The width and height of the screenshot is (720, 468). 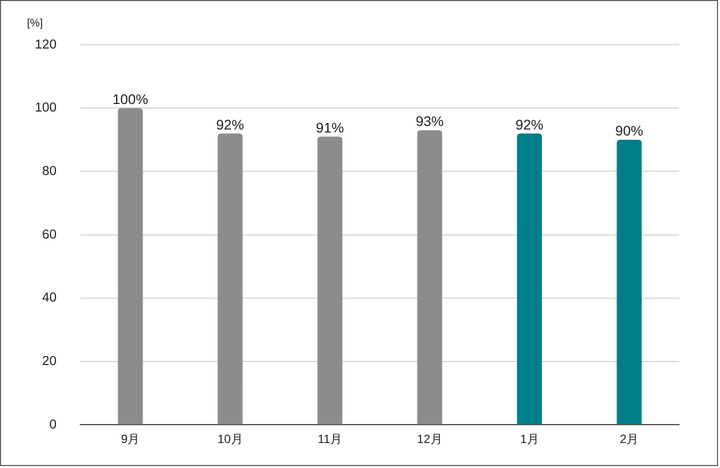 I want to click on x-tick-label: 9月, so click(x=130, y=439).